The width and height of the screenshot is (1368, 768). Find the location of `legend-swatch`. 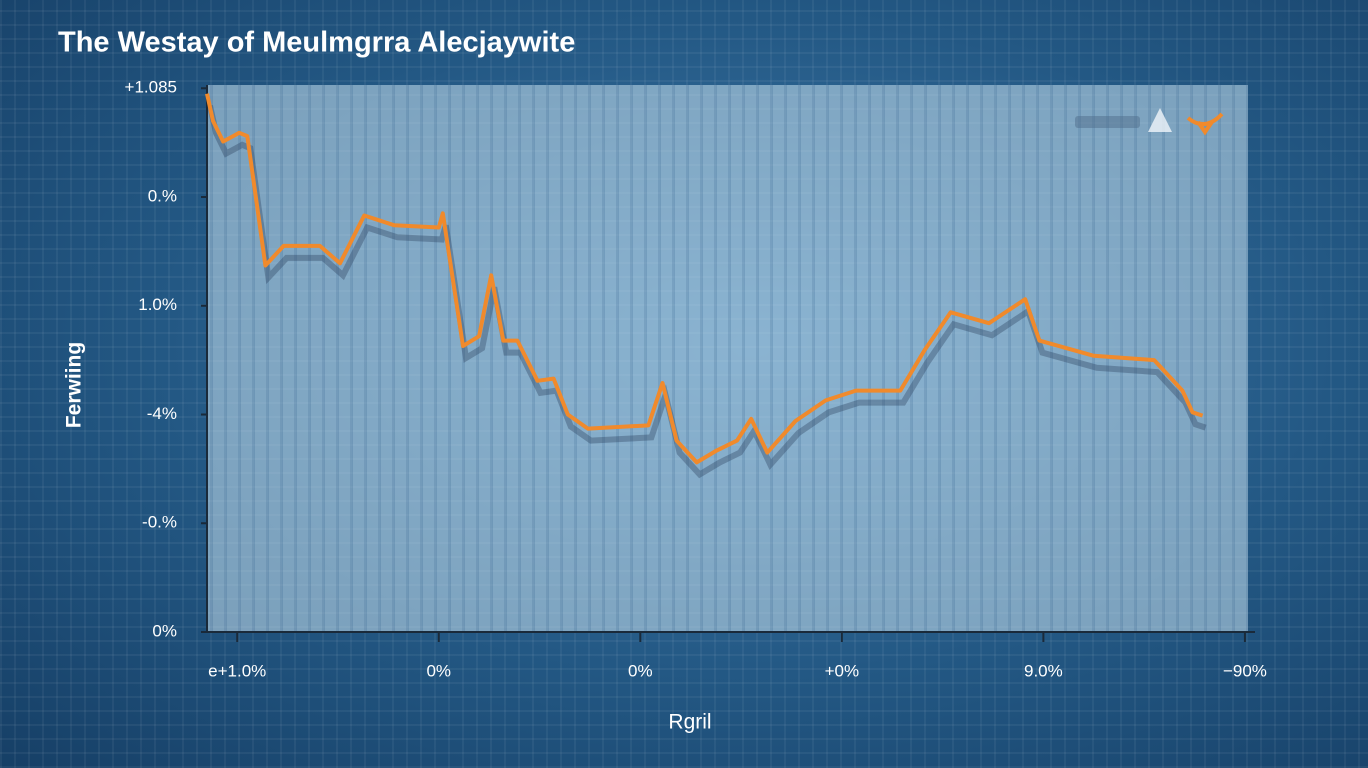

legend-swatch is located at coordinates (1107, 122).